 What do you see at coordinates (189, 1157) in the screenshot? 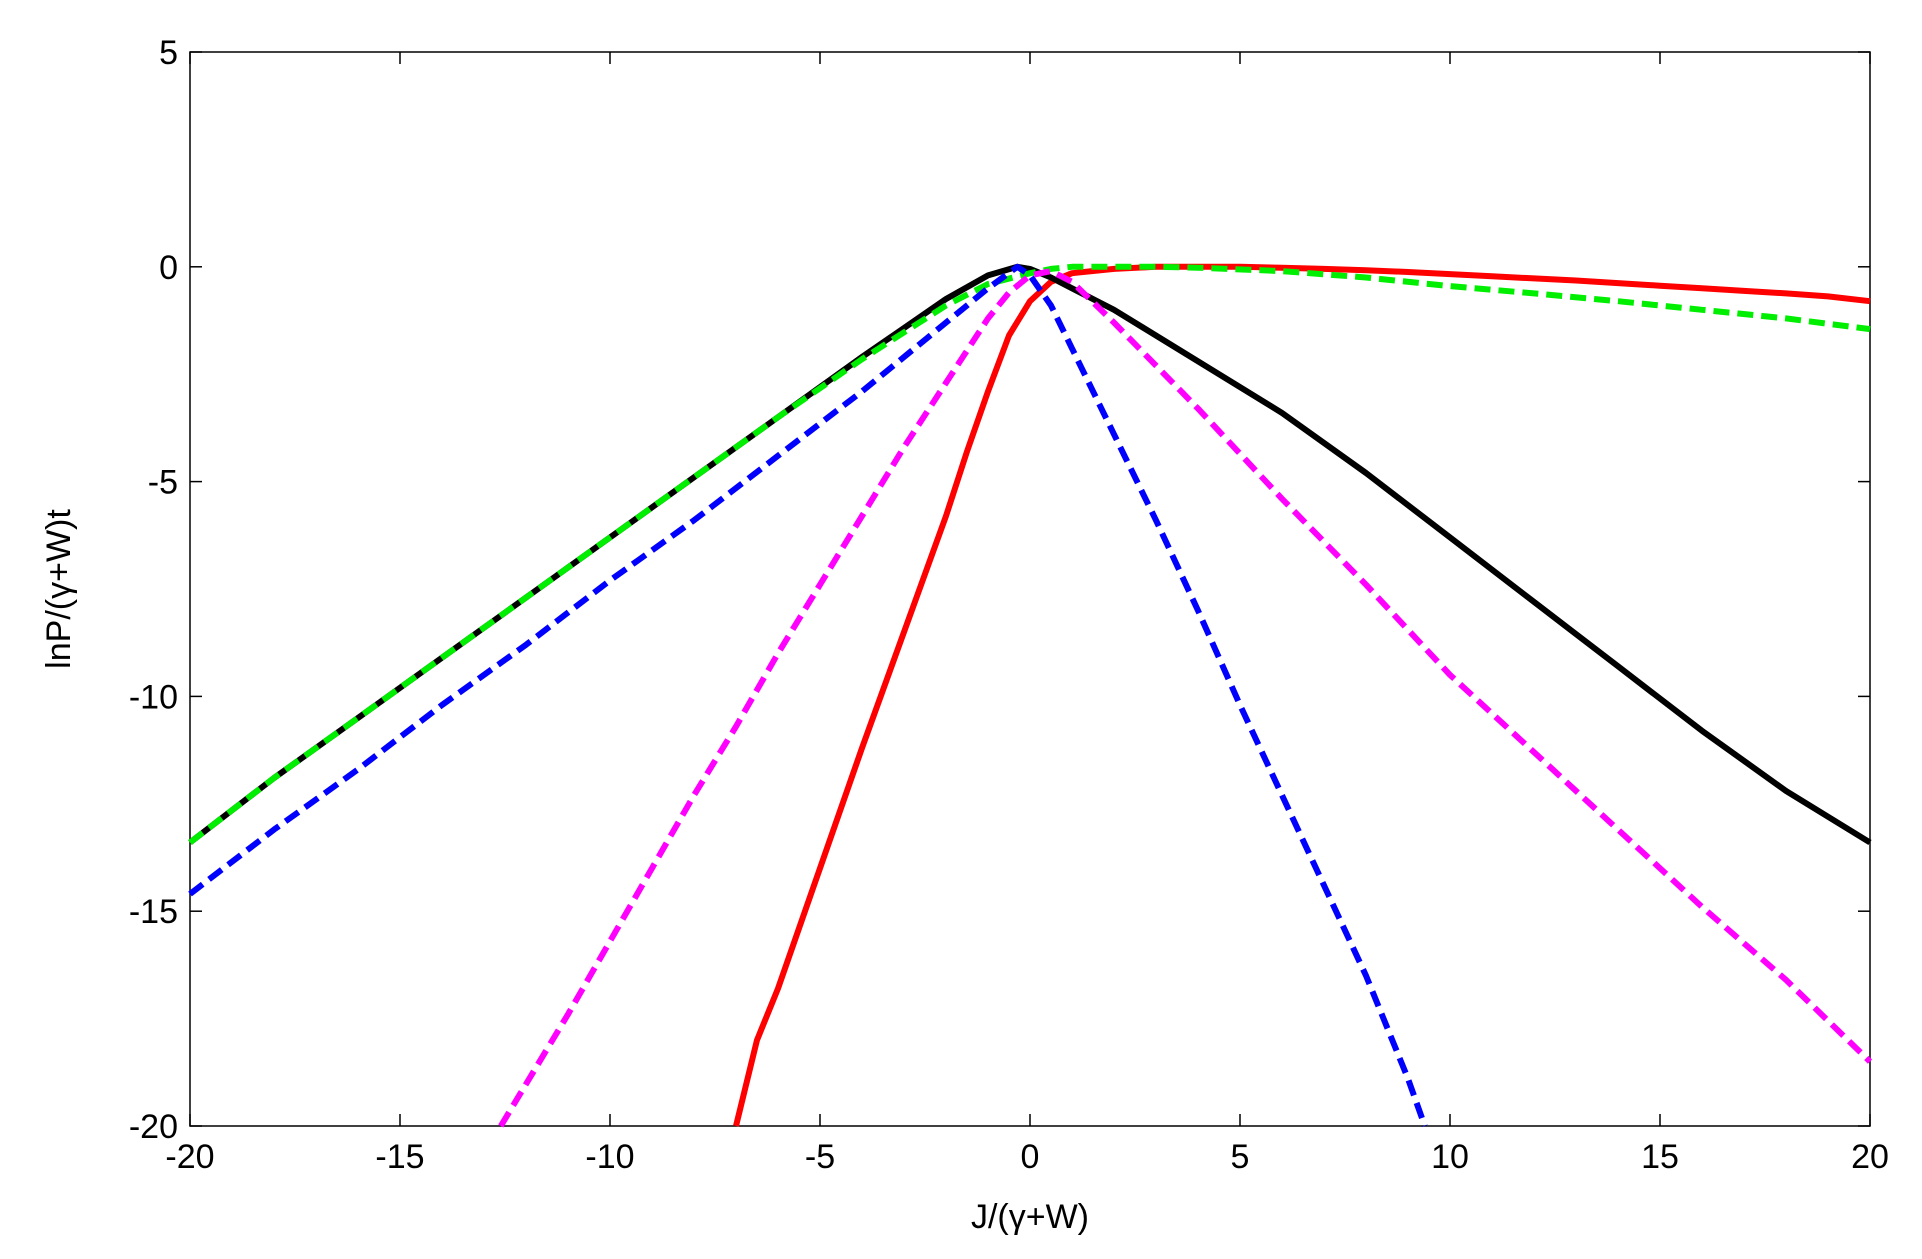
I see `x-tick-label: -20` at bounding box center [189, 1157].